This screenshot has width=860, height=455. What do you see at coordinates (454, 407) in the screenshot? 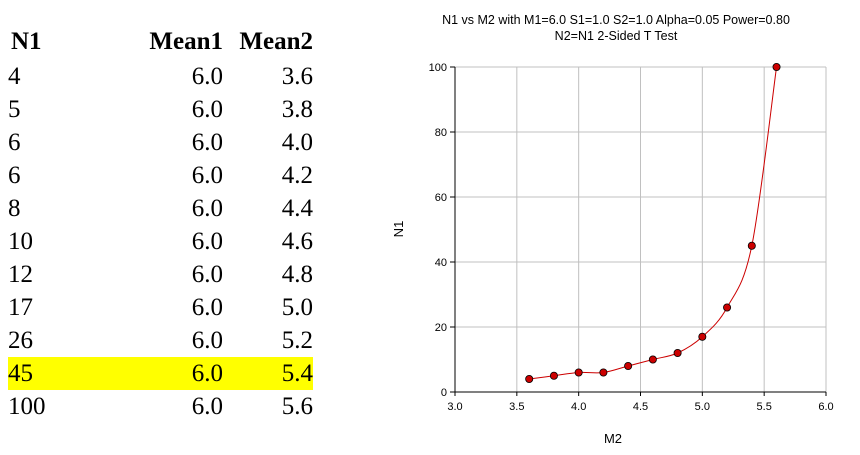
I see `x-tick-label: 3.0` at bounding box center [454, 407].